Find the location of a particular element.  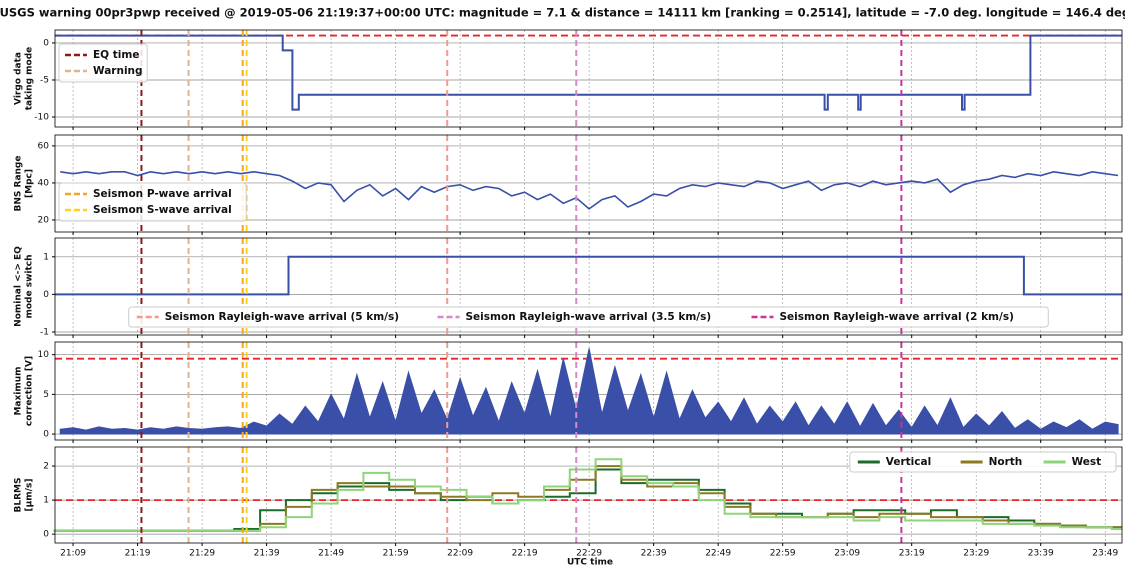

legend-label: Seismon S-wave arrival is located at coordinates (162, 210).